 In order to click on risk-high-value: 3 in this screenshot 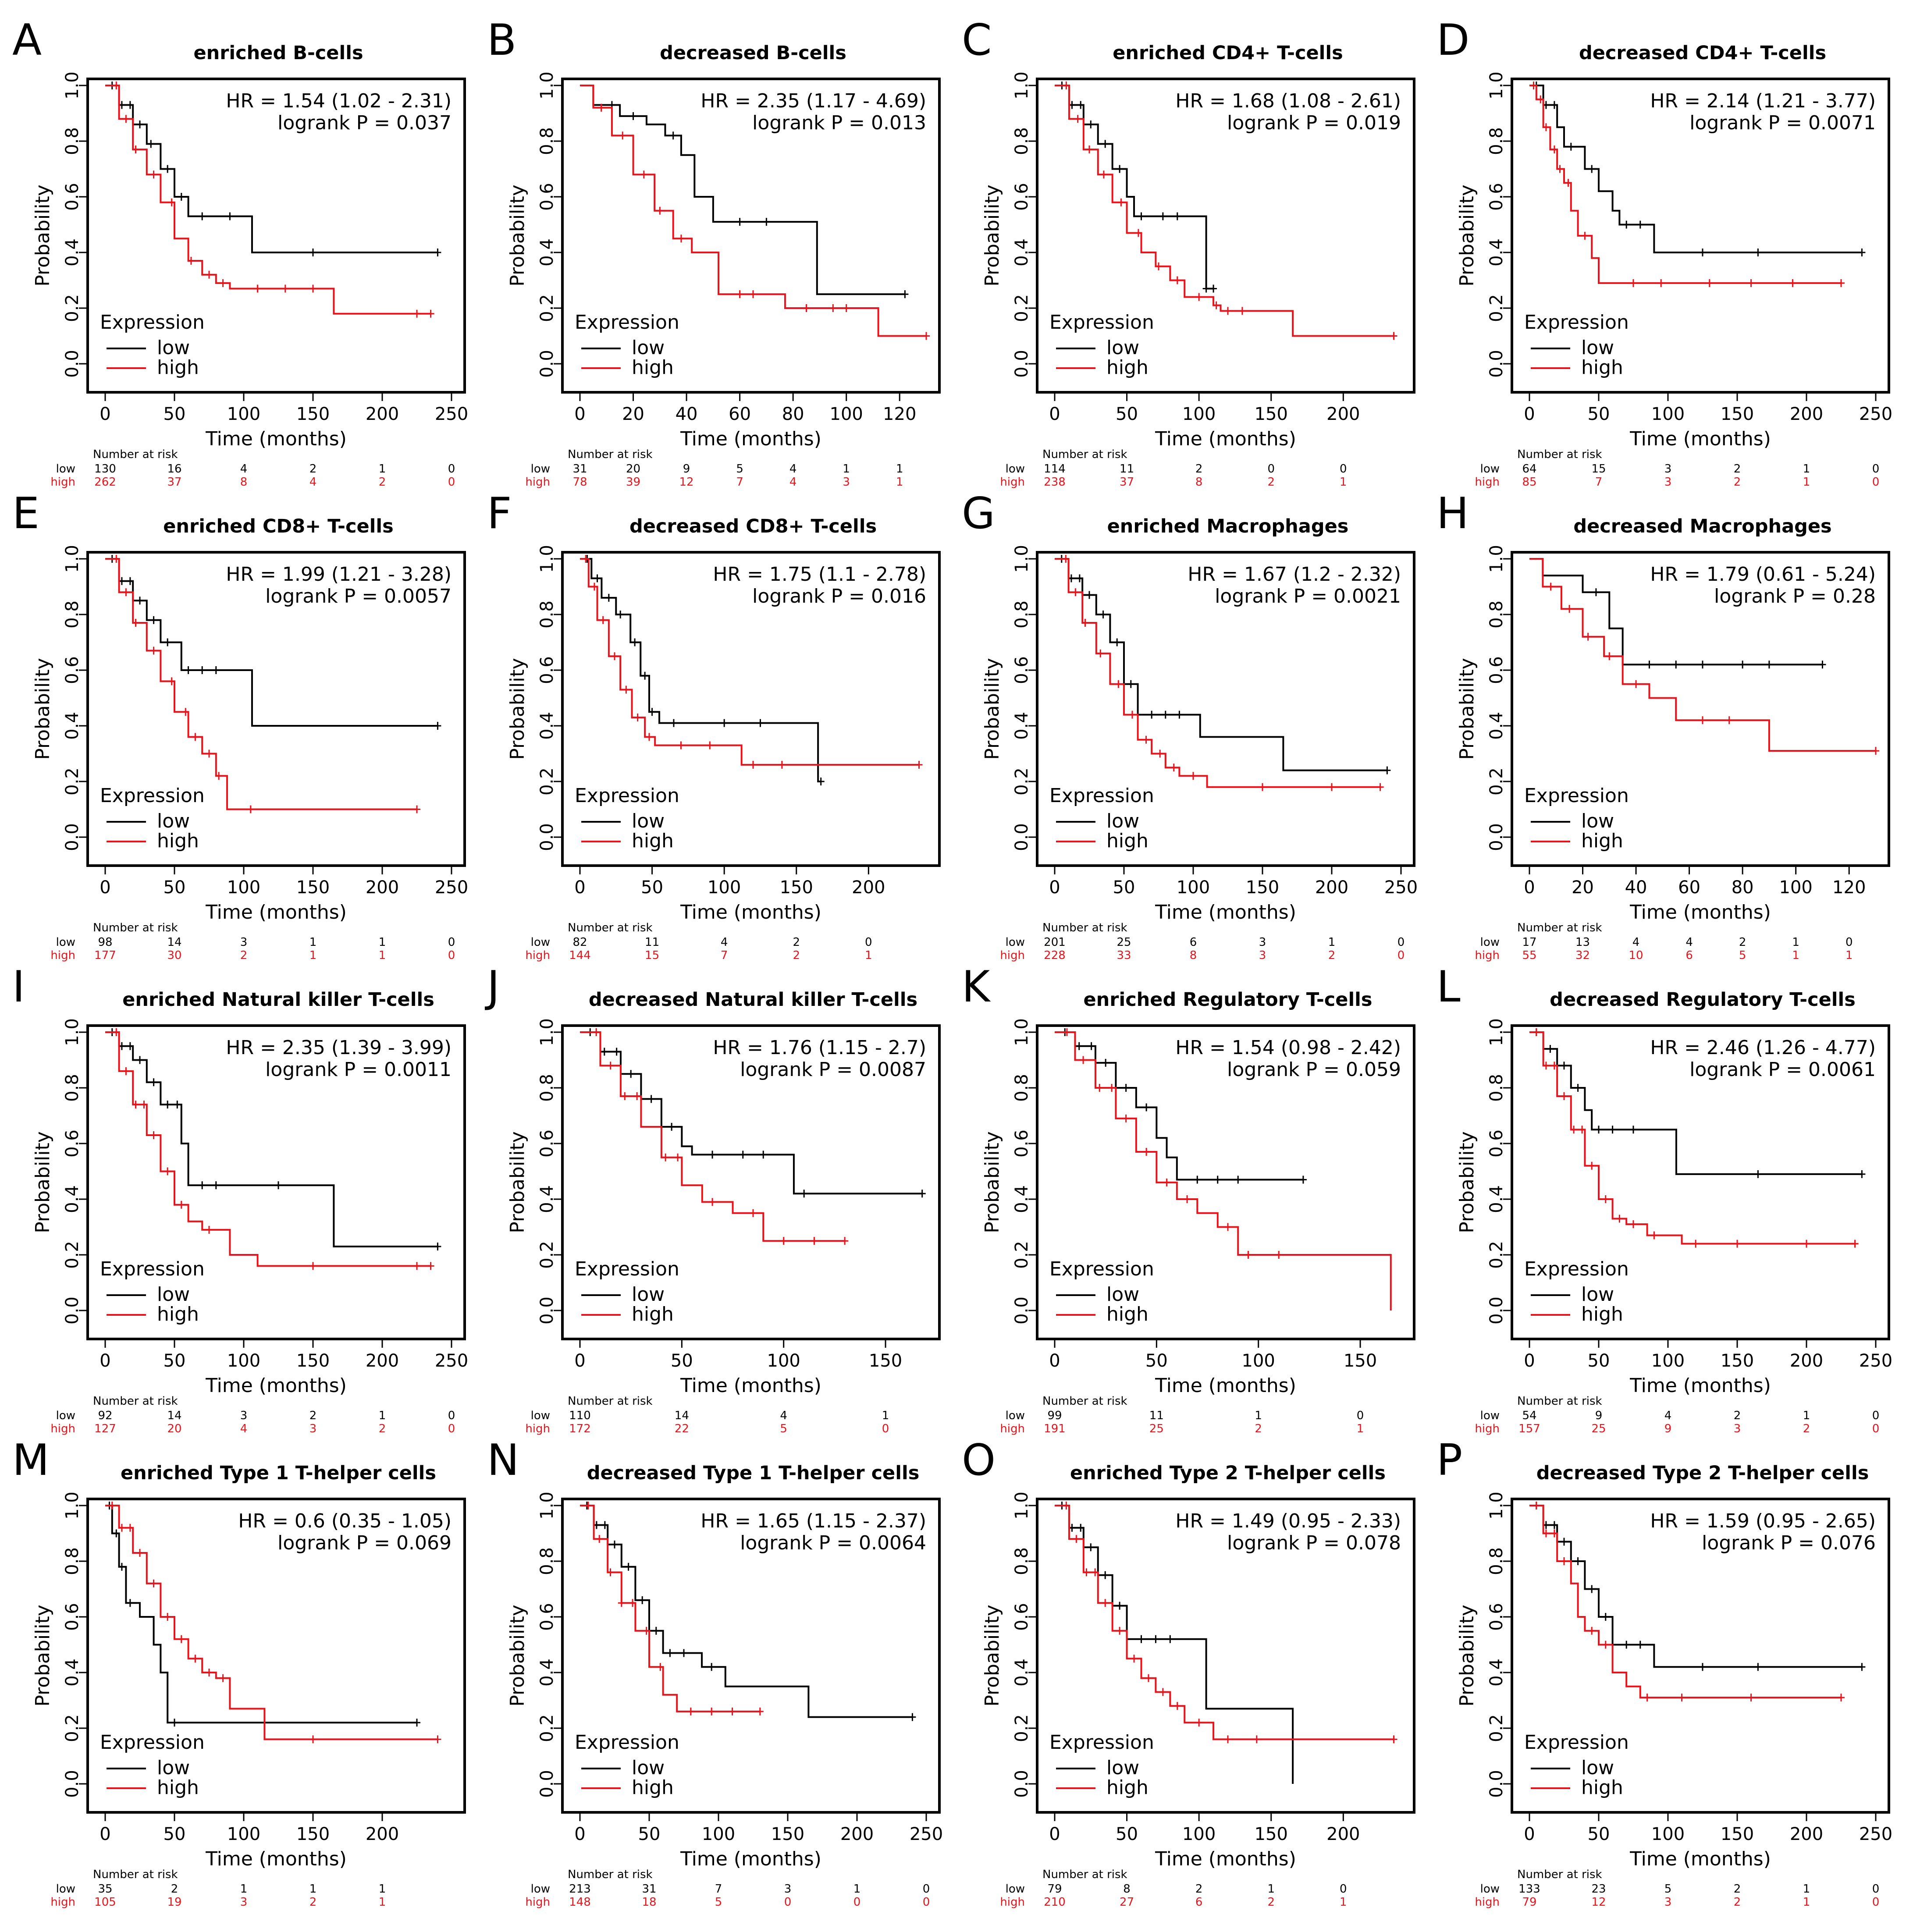, I will do `click(244, 1902)`.